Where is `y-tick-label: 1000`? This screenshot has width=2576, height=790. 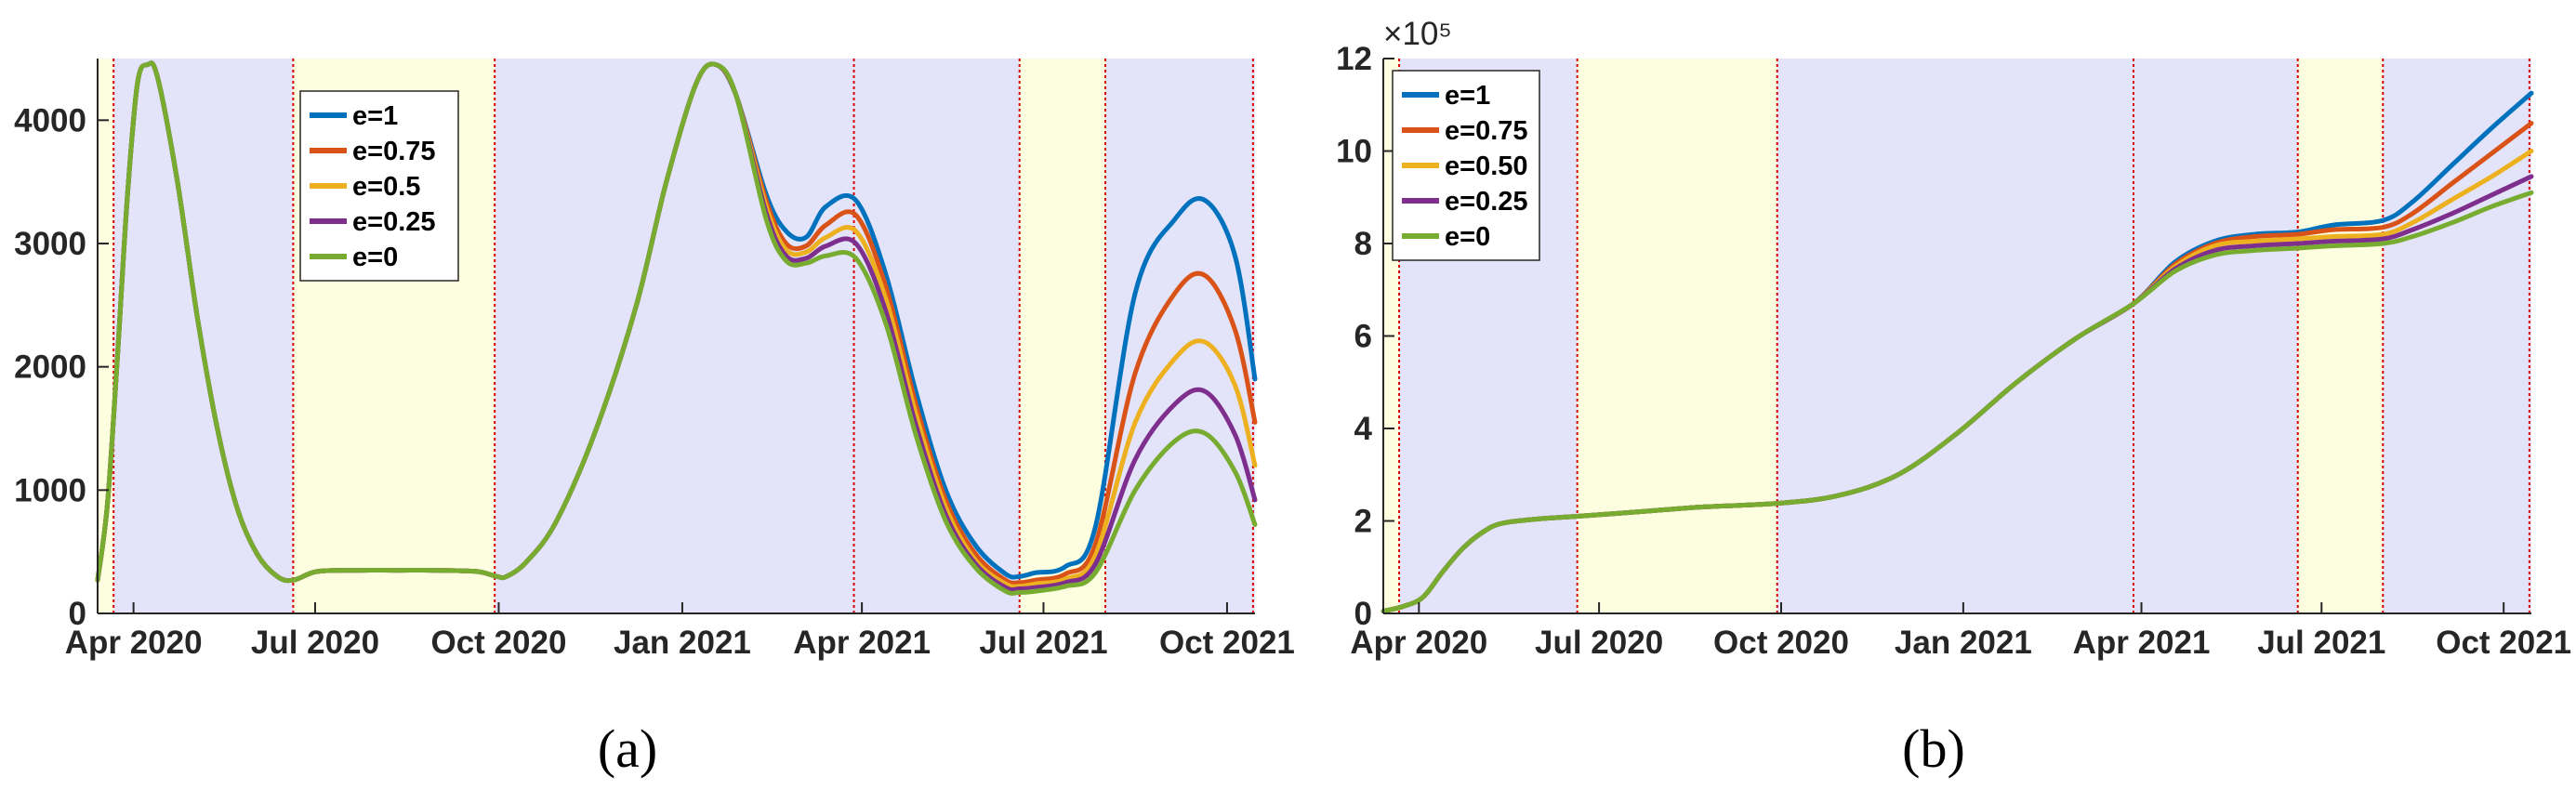
y-tick-label: 1000 is located at coordinates (50, 490).